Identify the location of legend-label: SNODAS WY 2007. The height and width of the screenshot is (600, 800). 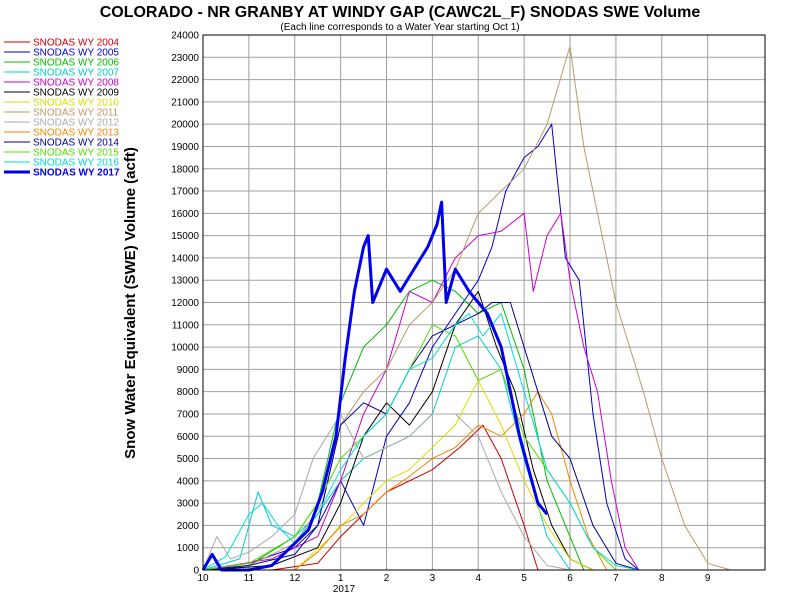
(76, 73).